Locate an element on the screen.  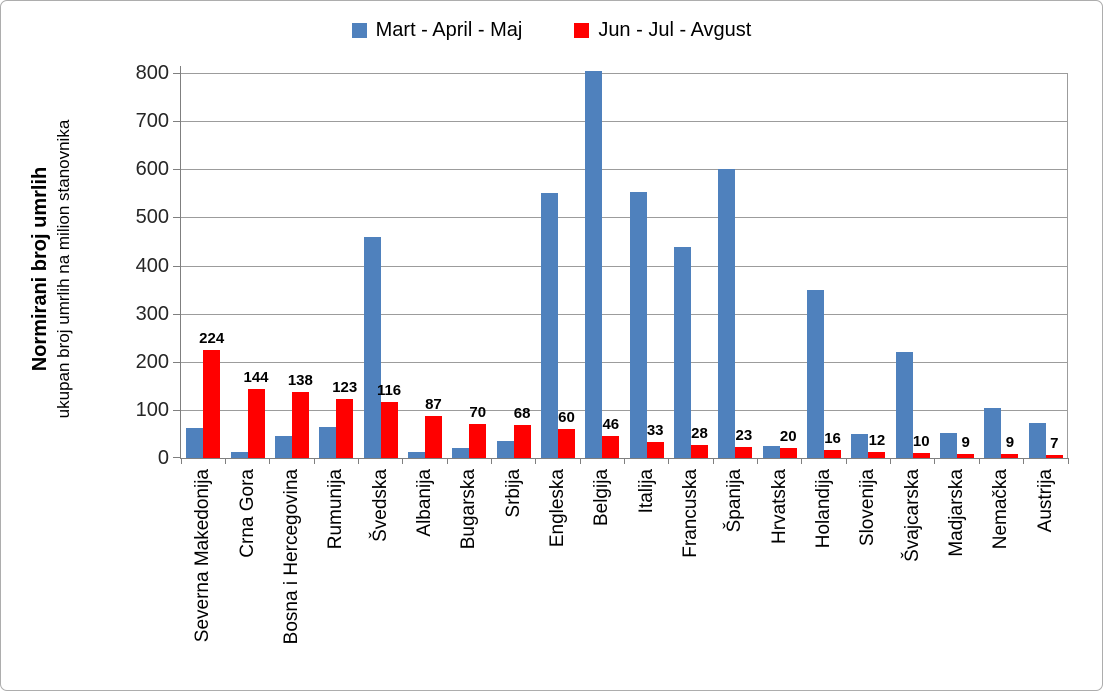
x-tick-label: Slovenija is located at coordinates (868, 508).